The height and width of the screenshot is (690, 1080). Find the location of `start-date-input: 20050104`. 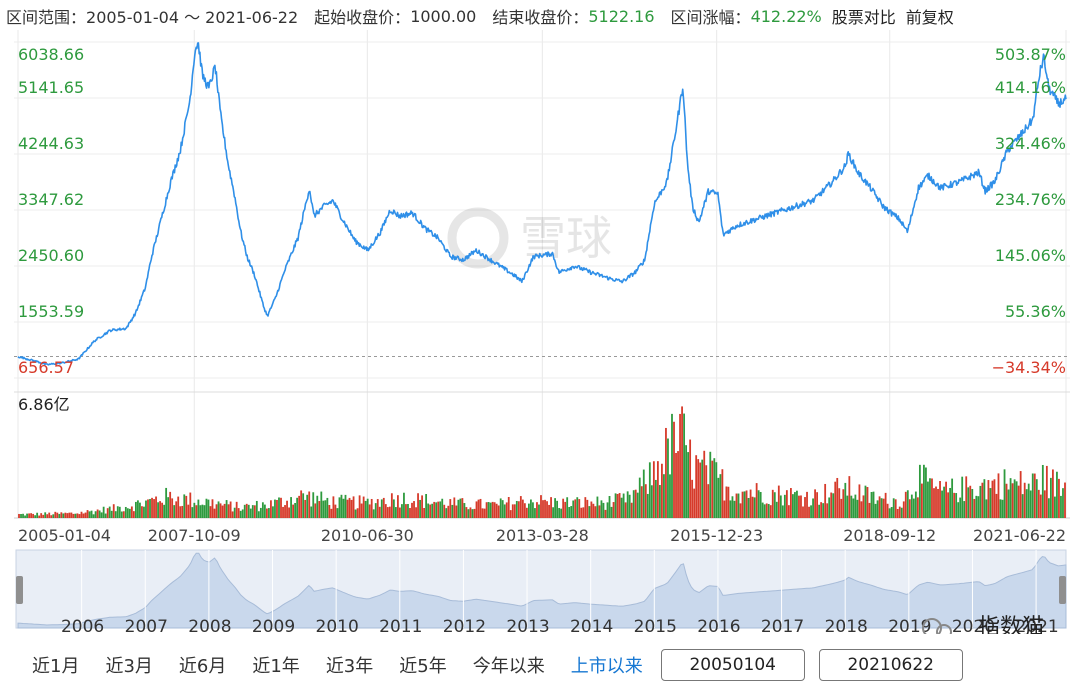

start-date-input: 20050104 is located at coordinates (732, 665).